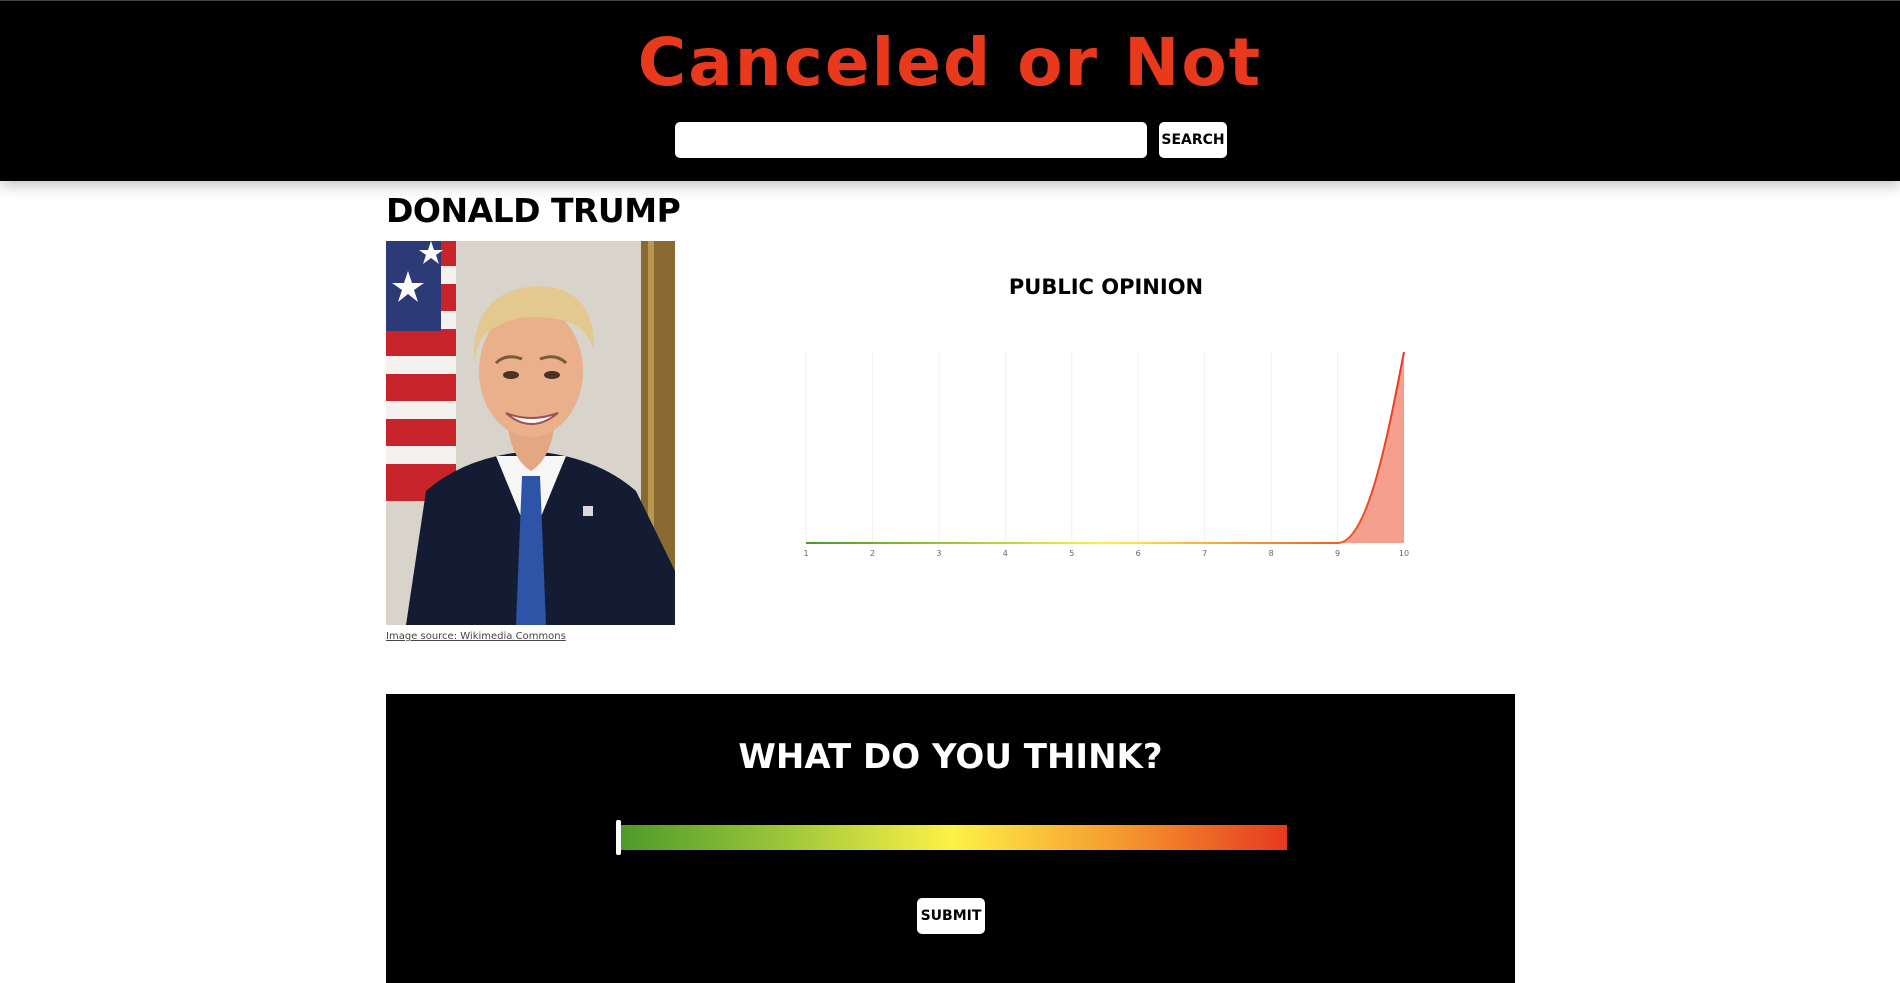 This screenshot has width=1900, height=983. Describe the element at coordinates (805, 553) in the screenshot. I see `x-tick-label: 1` at that location.